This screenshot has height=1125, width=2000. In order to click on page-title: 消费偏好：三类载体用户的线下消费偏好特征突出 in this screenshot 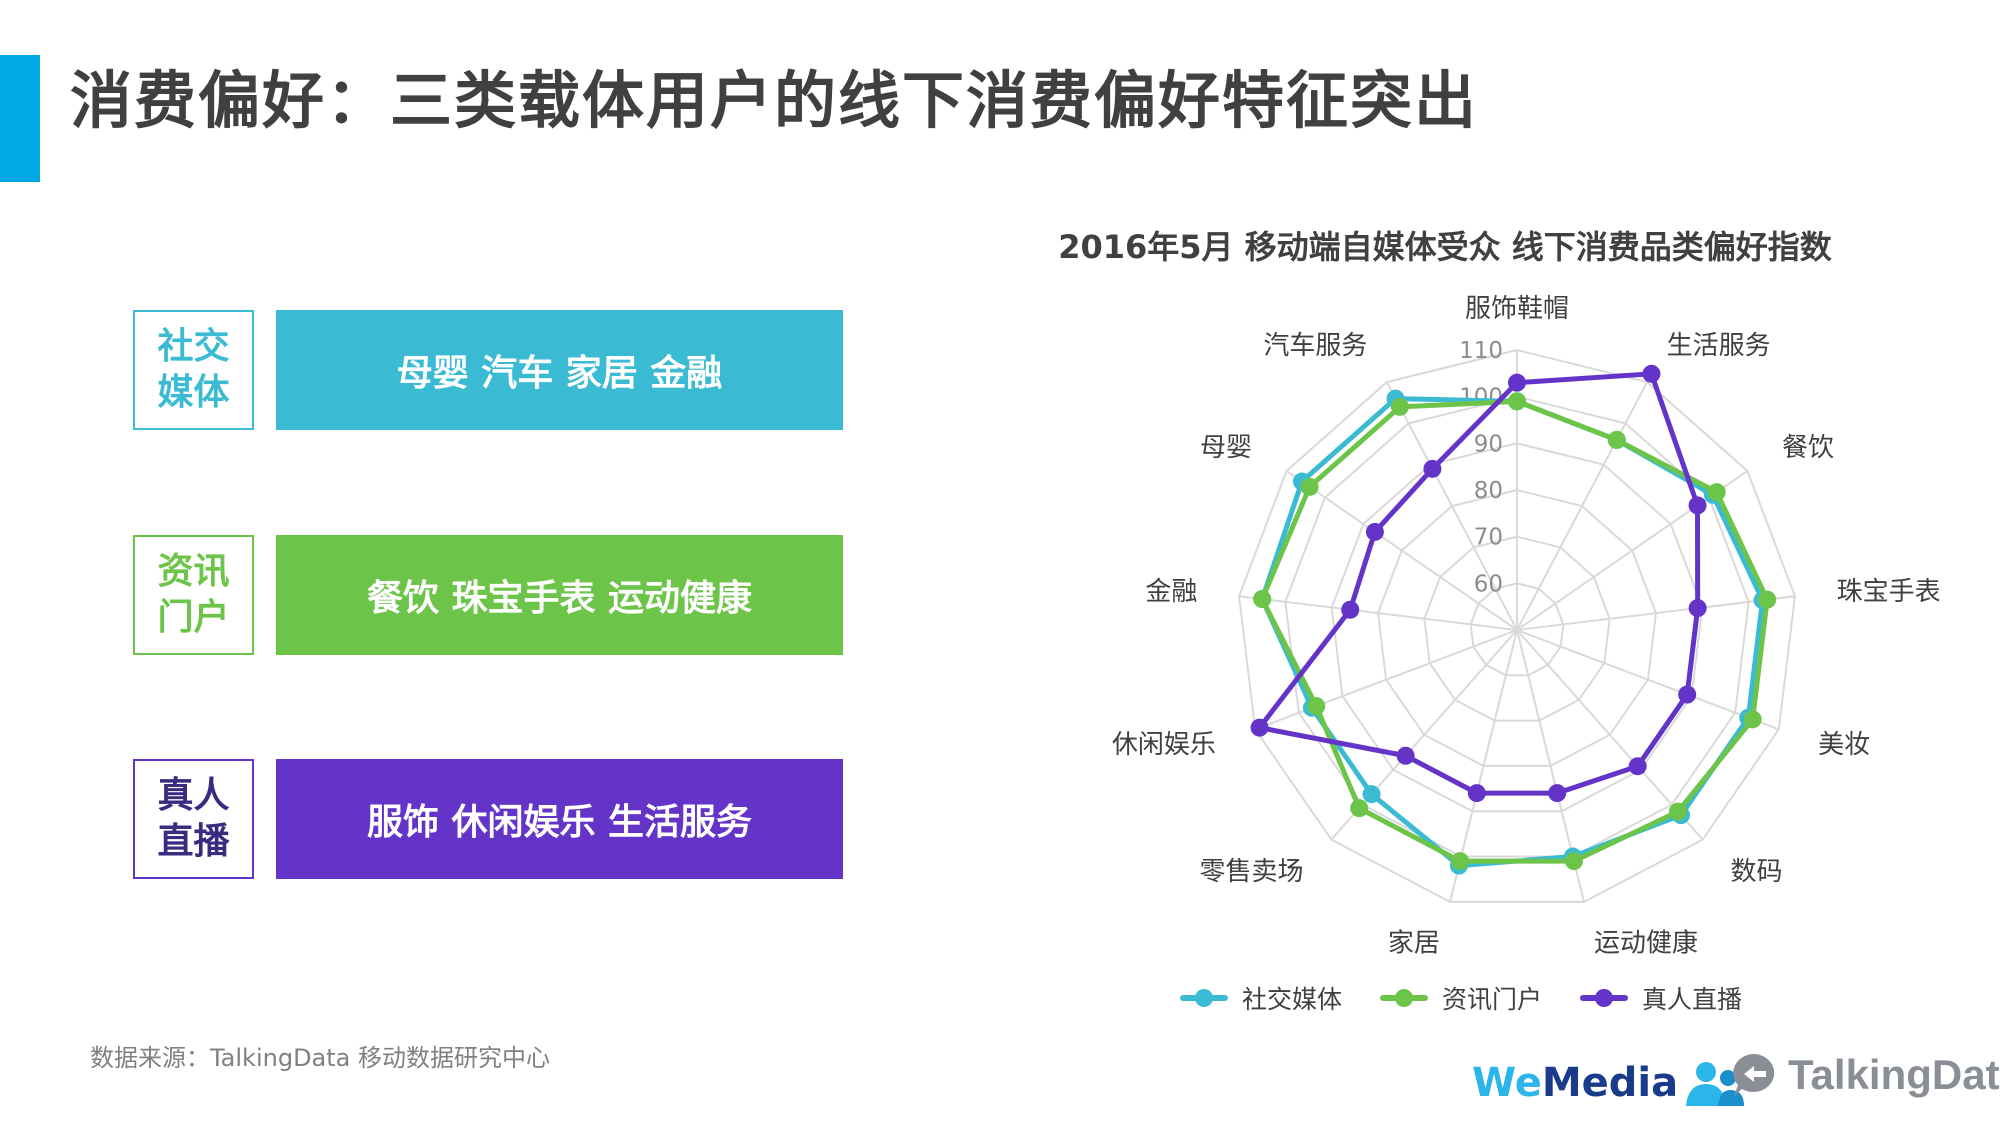, I will do `click(774, 100)`.